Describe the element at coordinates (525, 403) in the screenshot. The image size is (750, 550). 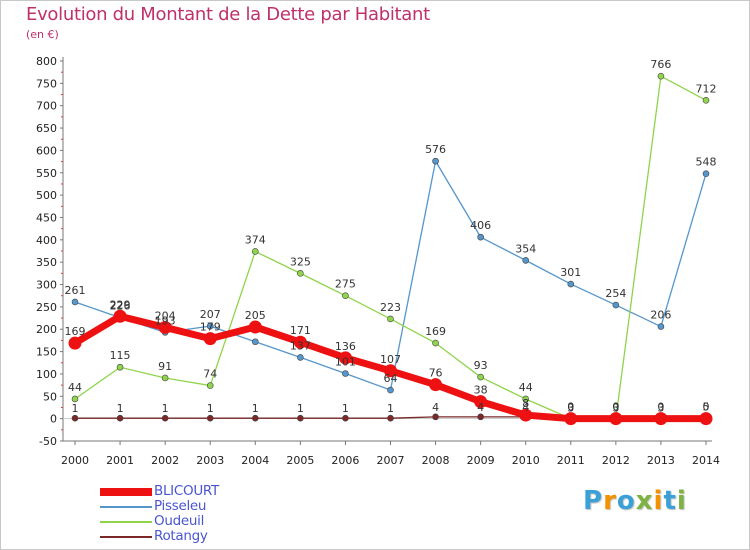
I see `data-label-blicourt: 8` at that location.